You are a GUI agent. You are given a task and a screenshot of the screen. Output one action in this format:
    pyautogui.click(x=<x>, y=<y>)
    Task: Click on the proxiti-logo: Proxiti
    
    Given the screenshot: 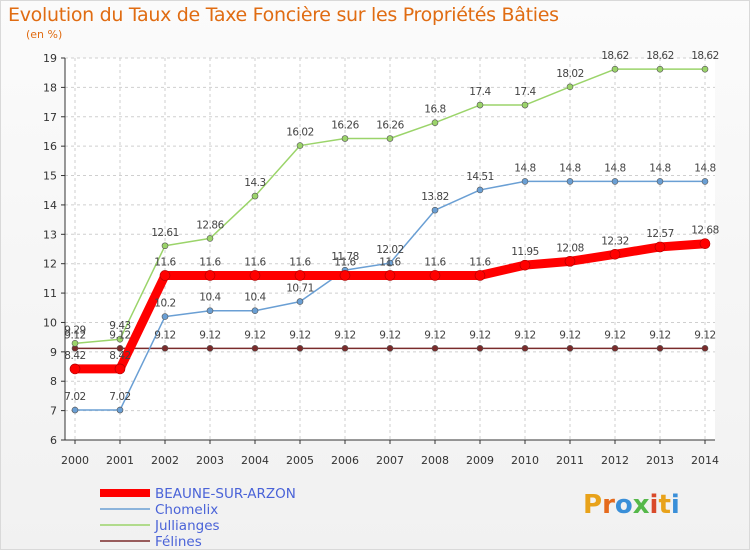 What is the action you would take?
    pyautogui.click(x=631, y=505)
    